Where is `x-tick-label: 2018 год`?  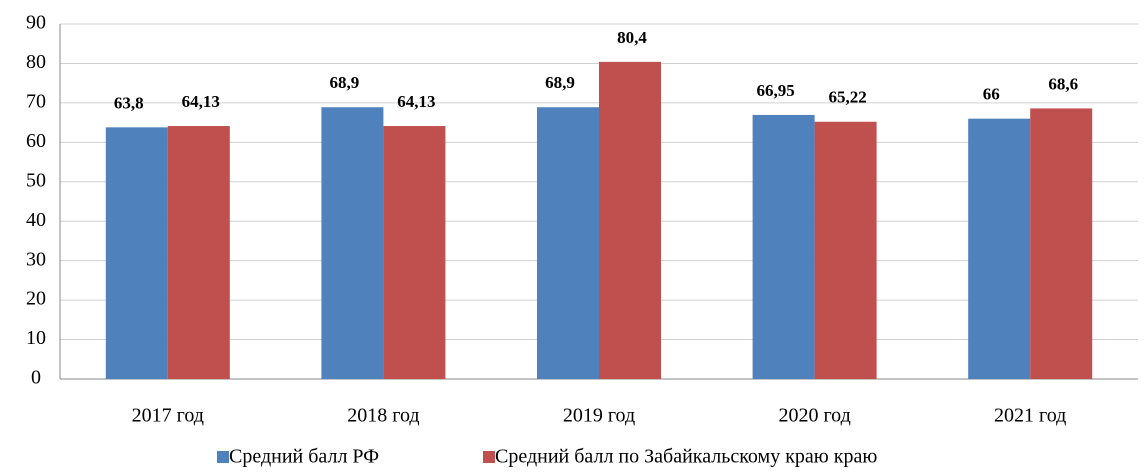
x-tick-label: 2018 год is located at coordinates (383, 416).